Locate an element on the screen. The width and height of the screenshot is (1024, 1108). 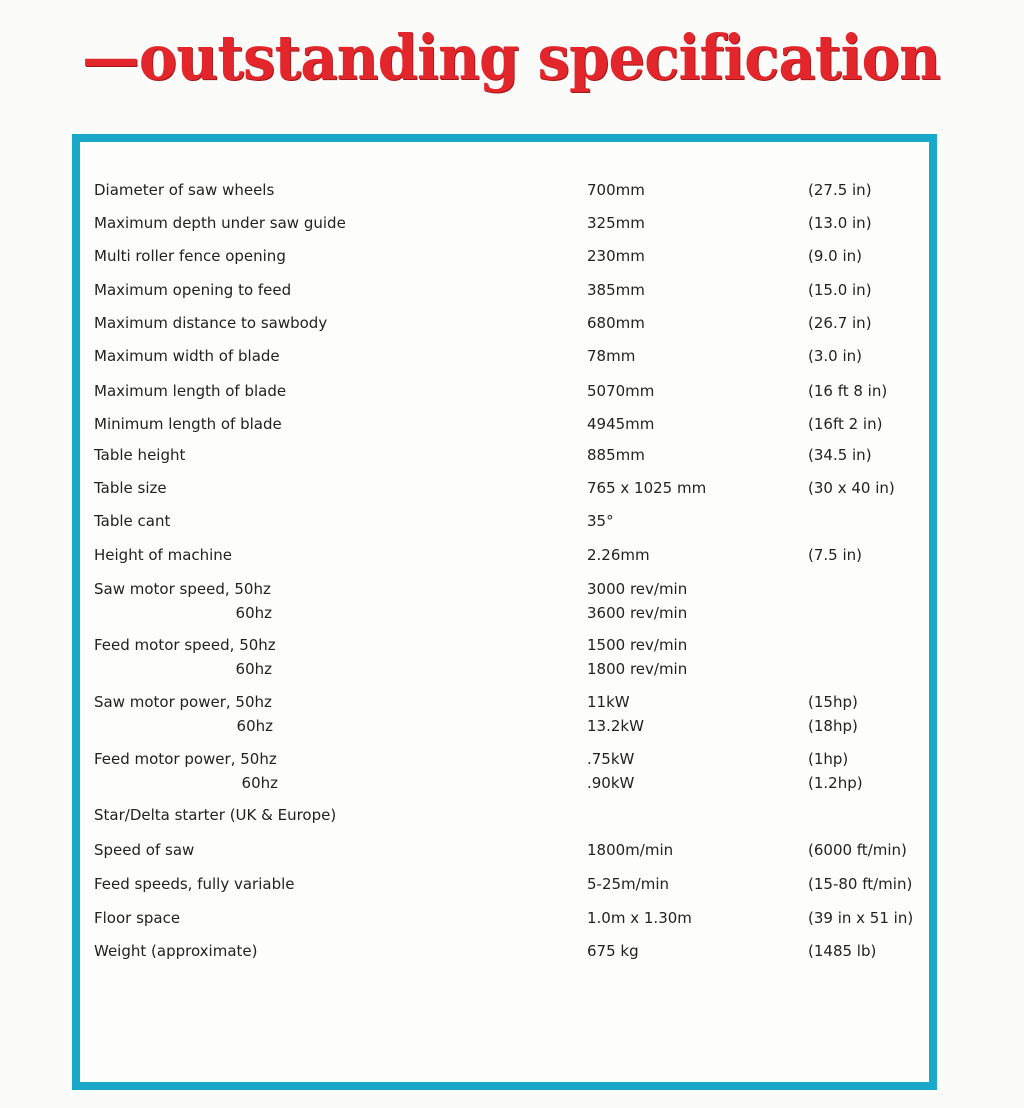
spec-label: Feed motor power, 50hz is located at coordinates (185, 759).